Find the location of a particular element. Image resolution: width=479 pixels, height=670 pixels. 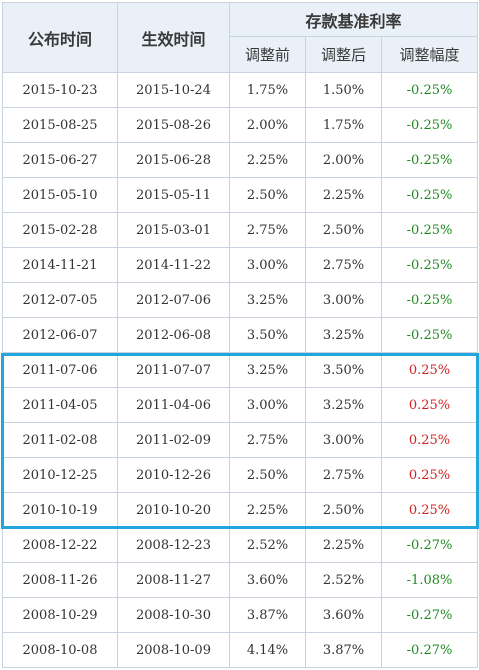

cell-rate-after: 2.50% is located at coordinates (343, 230).